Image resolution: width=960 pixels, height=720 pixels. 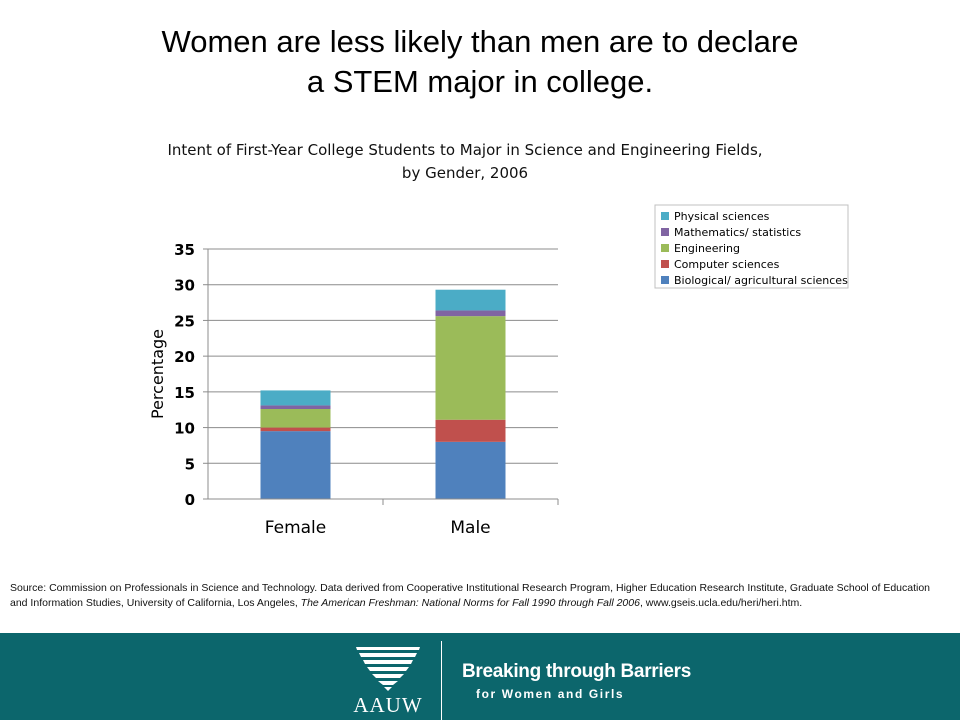 What do you see at coordinates (184, 429) in the screenshot?
I see `y-tick-label: 10` at bounding box center [184, 429].